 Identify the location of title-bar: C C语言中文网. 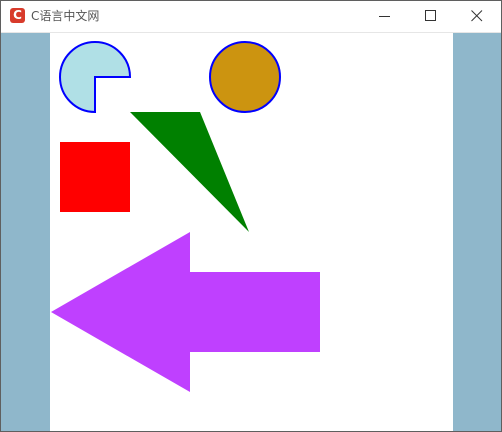
(251, 17).